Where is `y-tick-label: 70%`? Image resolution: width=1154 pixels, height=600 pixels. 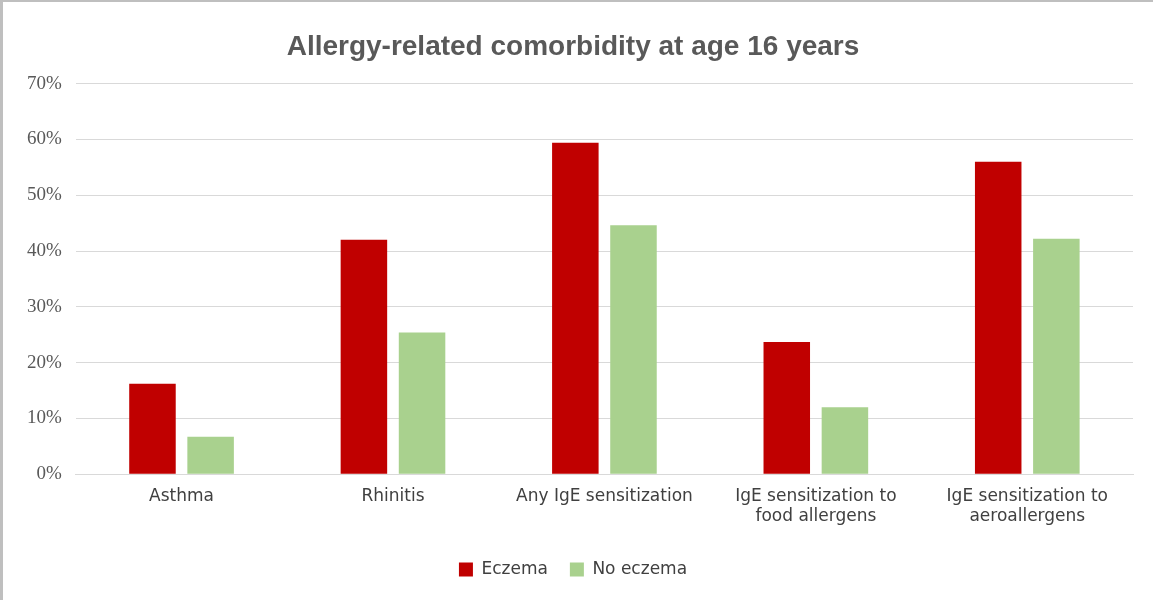
y-tick-label: 70% is located at coordinates (44, 82).